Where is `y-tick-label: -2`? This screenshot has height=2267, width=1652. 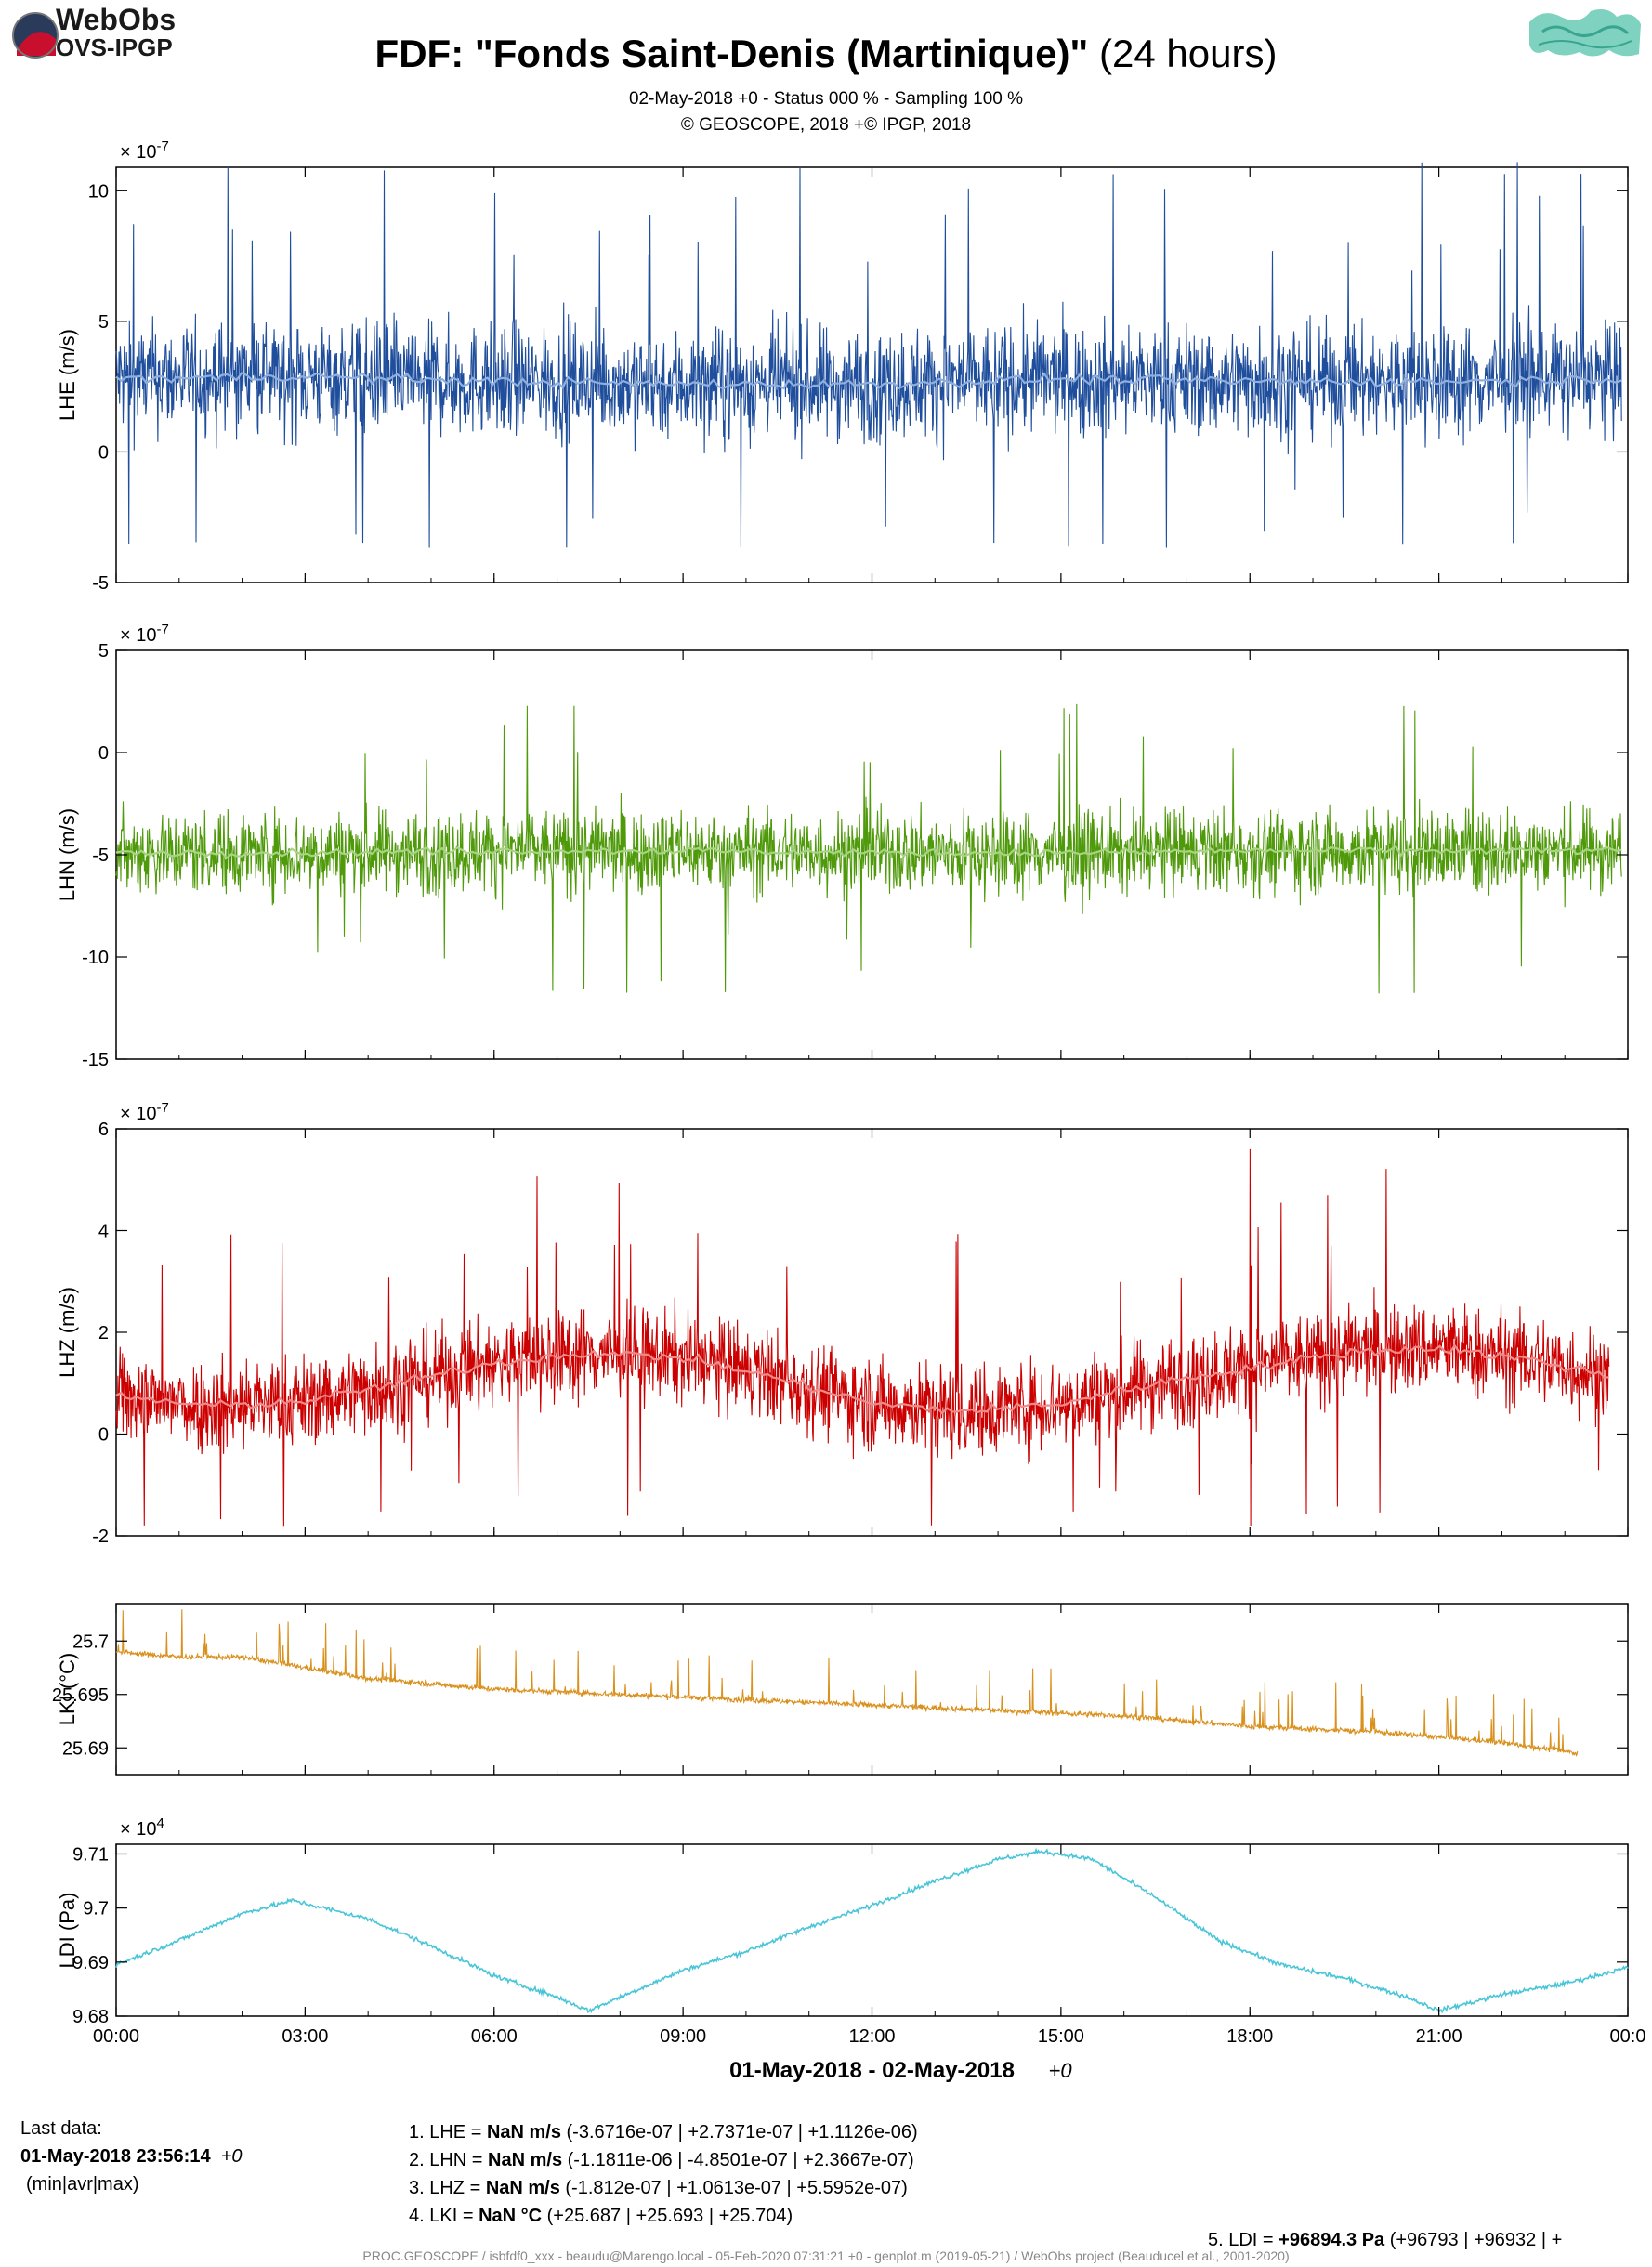 y-tick-label: -2 is located at coordinates (100, 1537).